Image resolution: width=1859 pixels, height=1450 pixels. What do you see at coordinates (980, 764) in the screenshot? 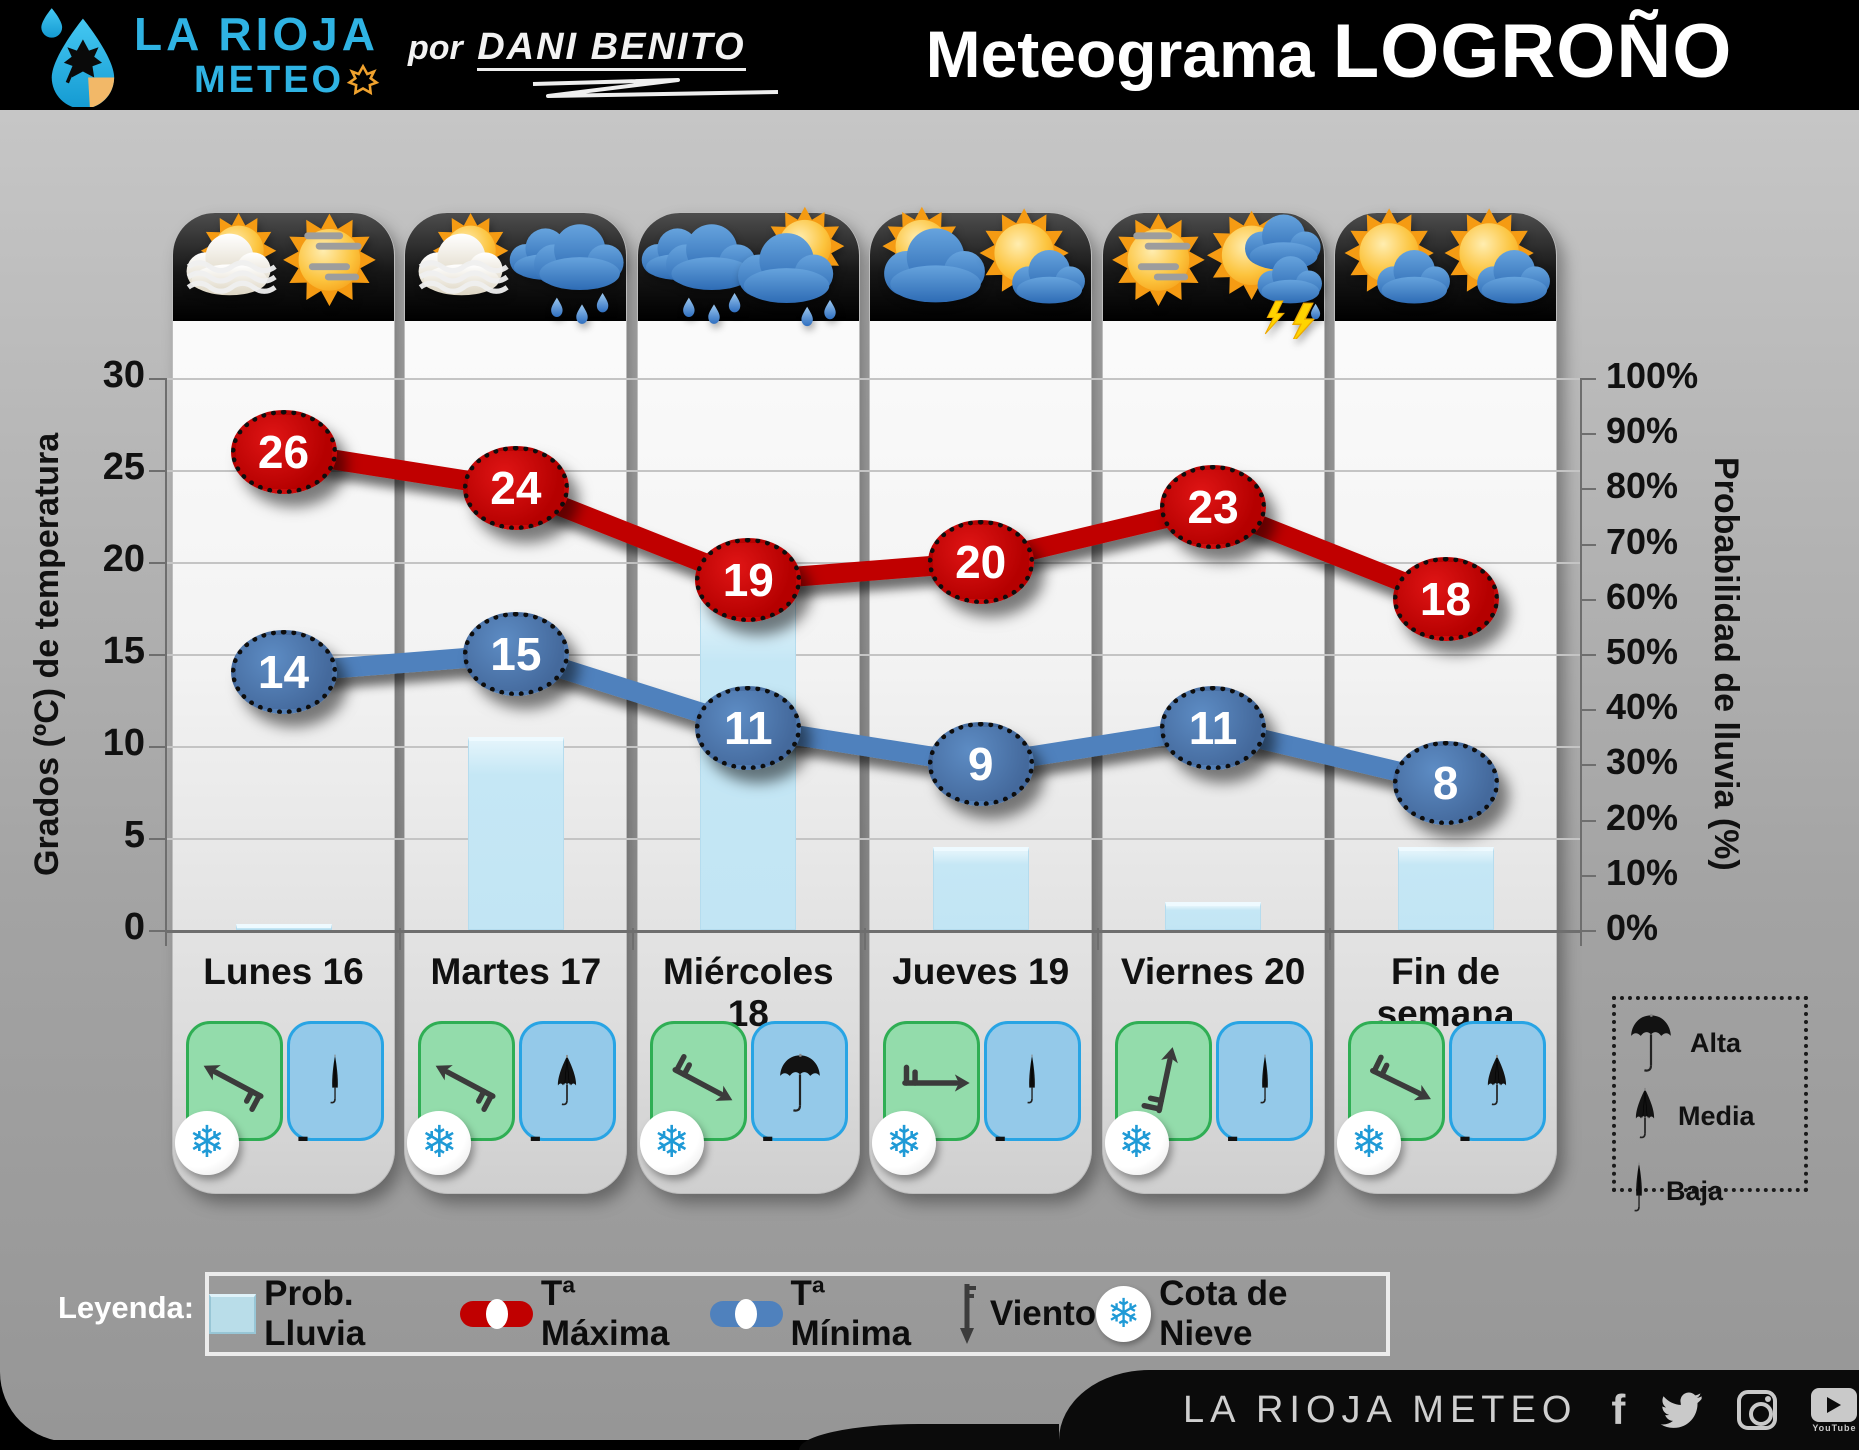
I see `tmin-value-bubble: 9` at bounding box center [980, 764].